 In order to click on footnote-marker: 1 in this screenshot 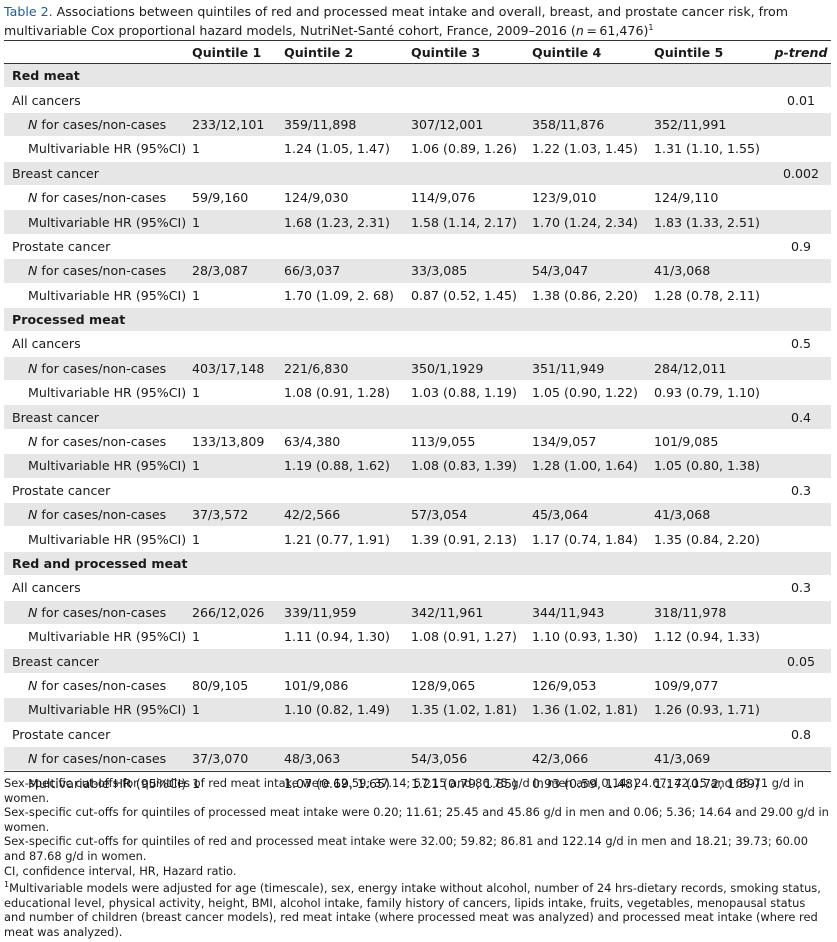, I will do `click(7, 885)`.